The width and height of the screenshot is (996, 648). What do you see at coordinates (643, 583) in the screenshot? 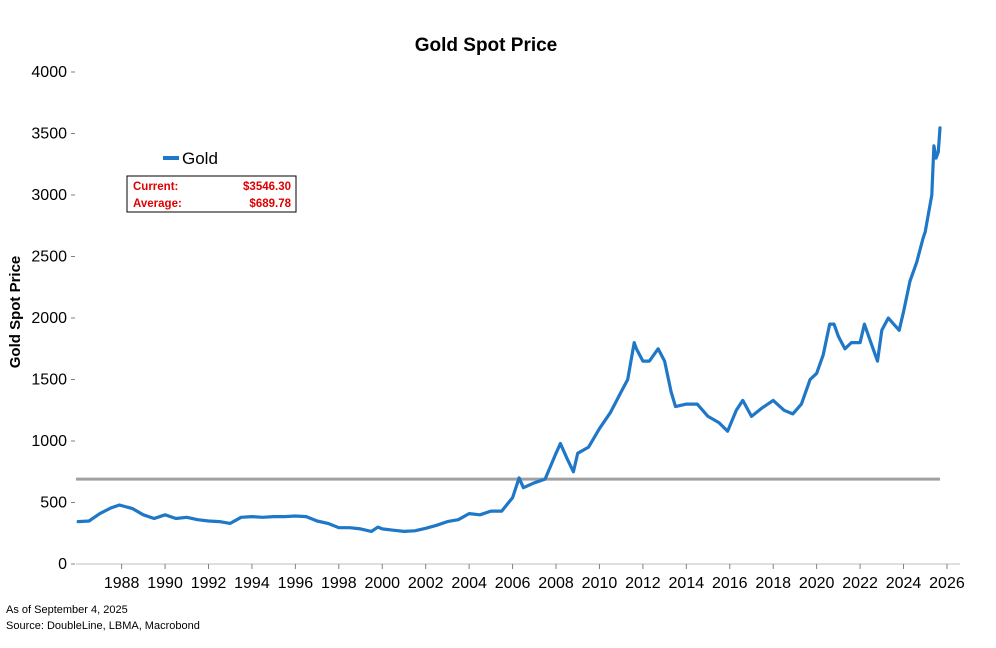
I see `x-tick-label: 2012` at bounding box center [643, 583].